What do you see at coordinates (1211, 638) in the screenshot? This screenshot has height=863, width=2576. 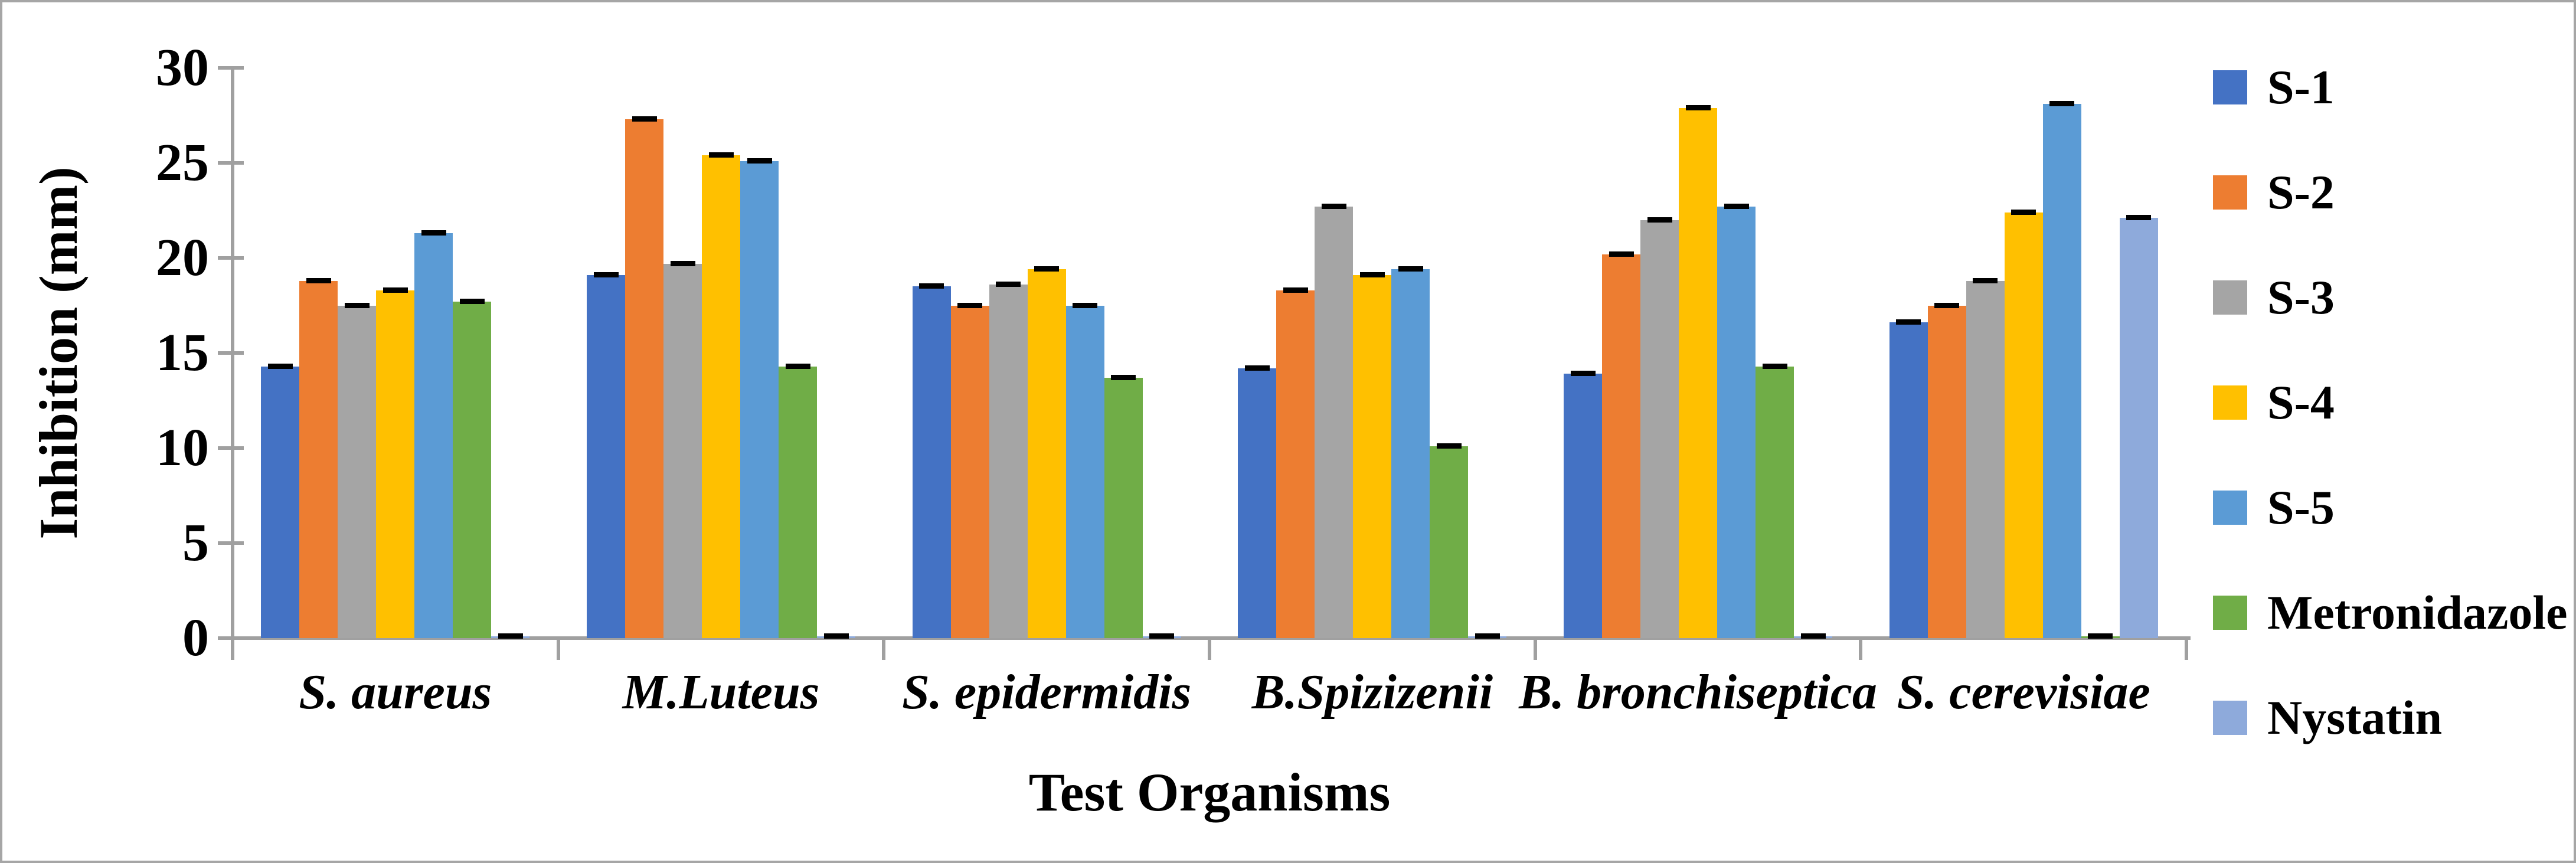 I see `x-axis-line` at bounding box center [1211, 638].